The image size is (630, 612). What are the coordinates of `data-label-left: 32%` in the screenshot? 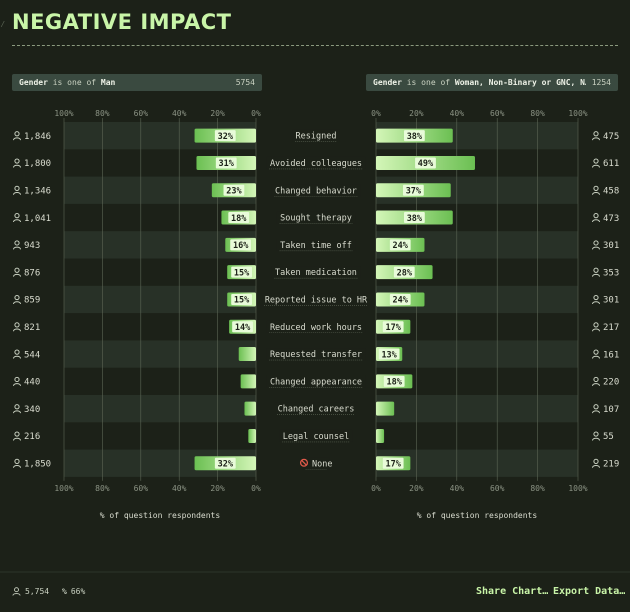 It's located at (226, 137).